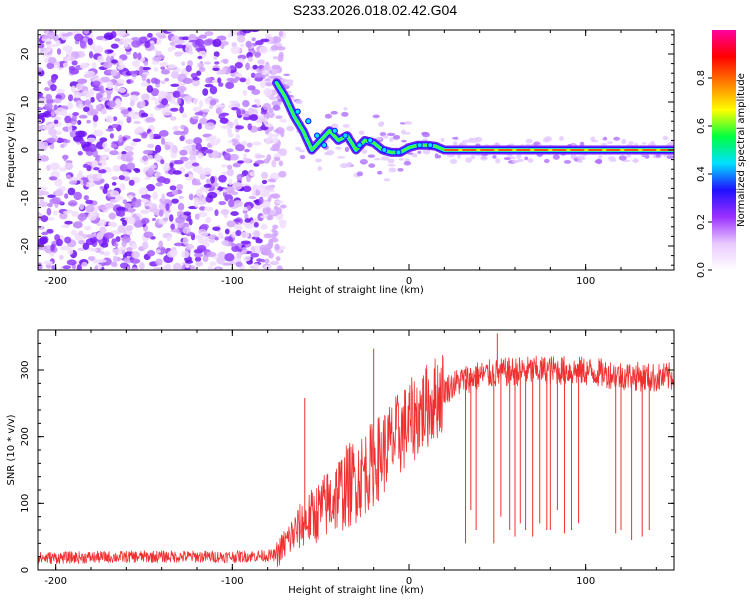 The height and width of the screenshot is (600, 750). Describe the element at coordinates (701, 174) in the screenshot. I see `colorbar-tick-label: 0.4` at that location.